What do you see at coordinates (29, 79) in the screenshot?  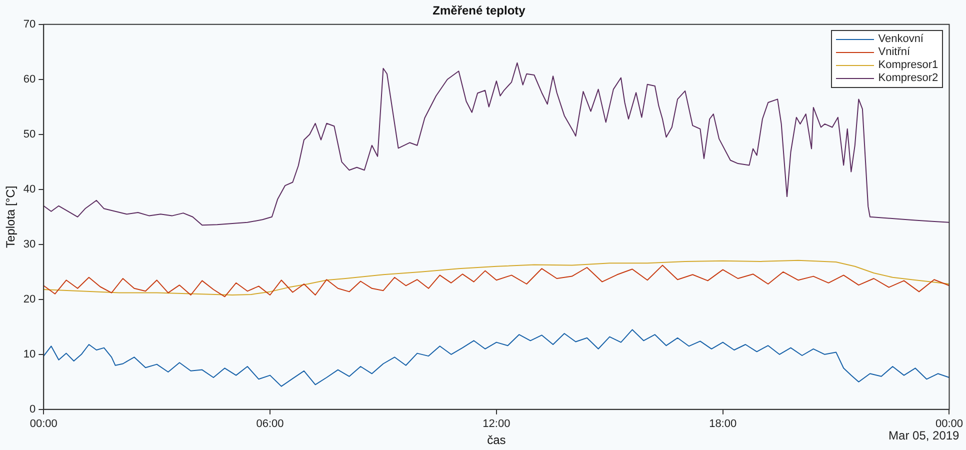 I see `y-tick-label: 60` at bounding box center [29, 79].